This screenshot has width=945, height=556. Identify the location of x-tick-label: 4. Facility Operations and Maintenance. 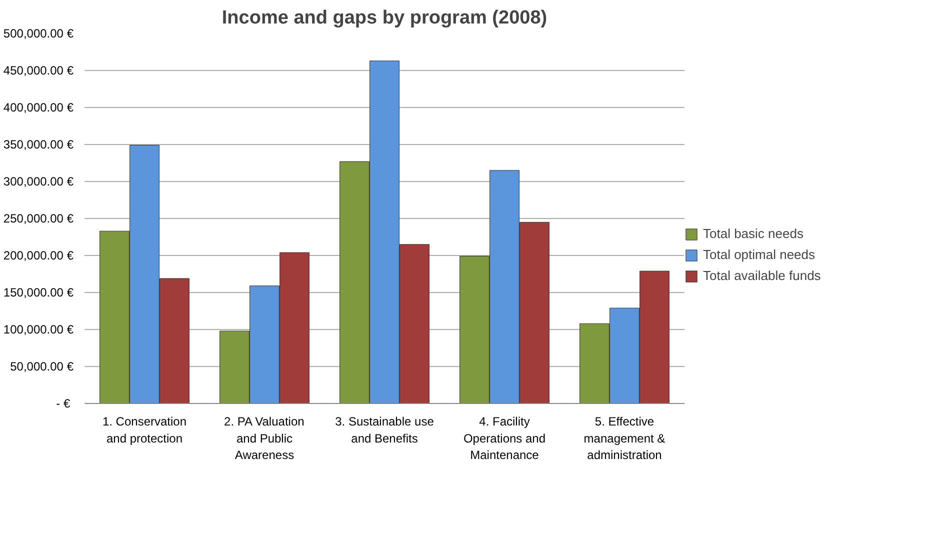
(504, 438).